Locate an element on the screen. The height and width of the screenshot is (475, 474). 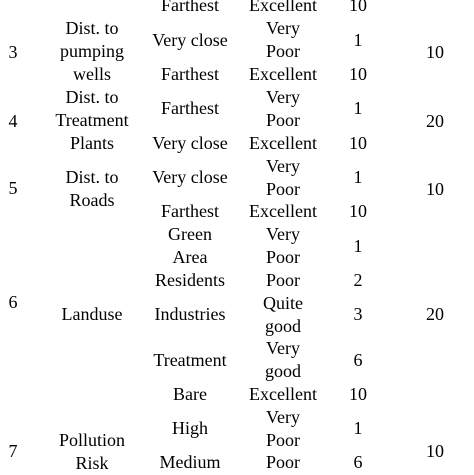
cell-option: Residents is located at coordinates (190, 280).